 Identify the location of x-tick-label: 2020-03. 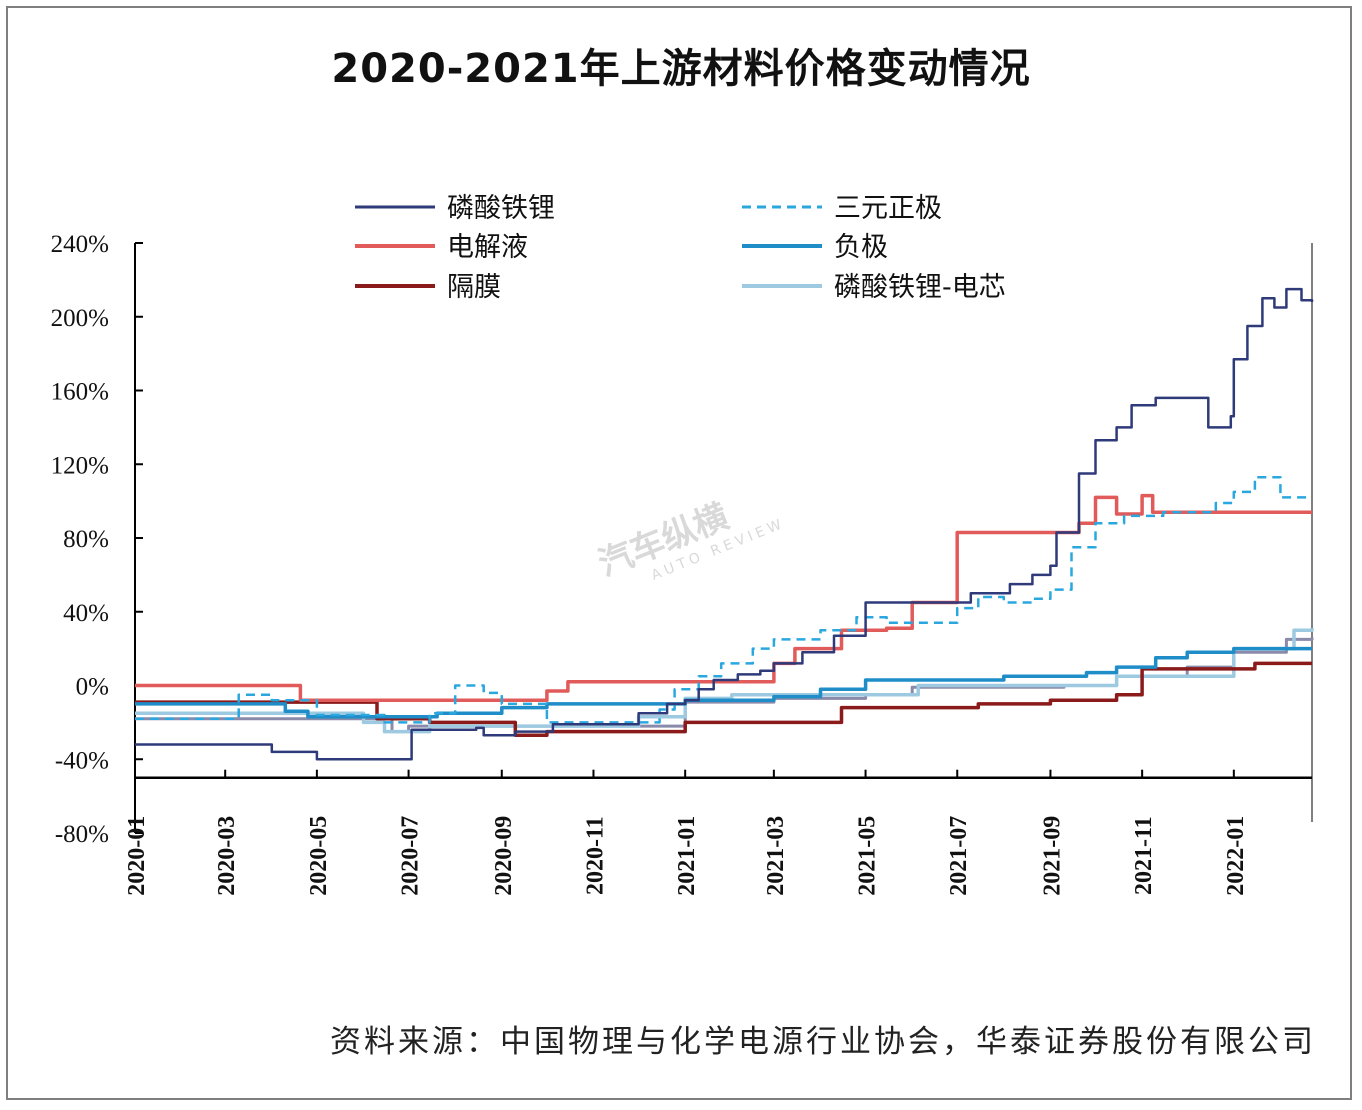
(227, 856).